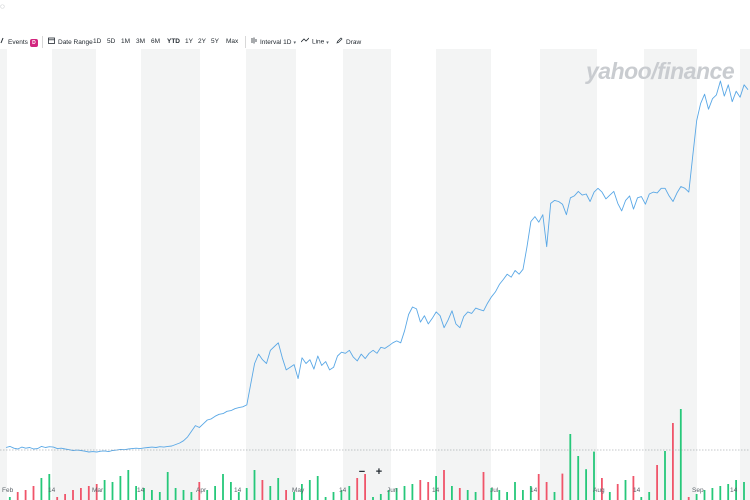 Image resolution: width=750 pixels, height=500 pixels. I want to click on x-tick-label: Apr, so click(201, 490).